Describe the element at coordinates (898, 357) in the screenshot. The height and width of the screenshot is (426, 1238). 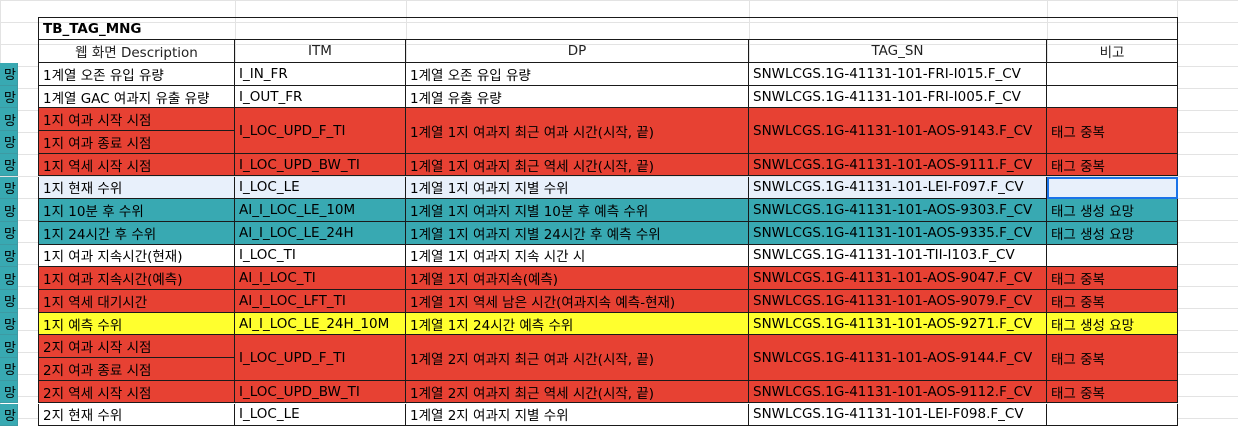
I see `cell-tag-sn: SNWLCGS.1G-41131-101-AOS-9144.F_CV` at that location.